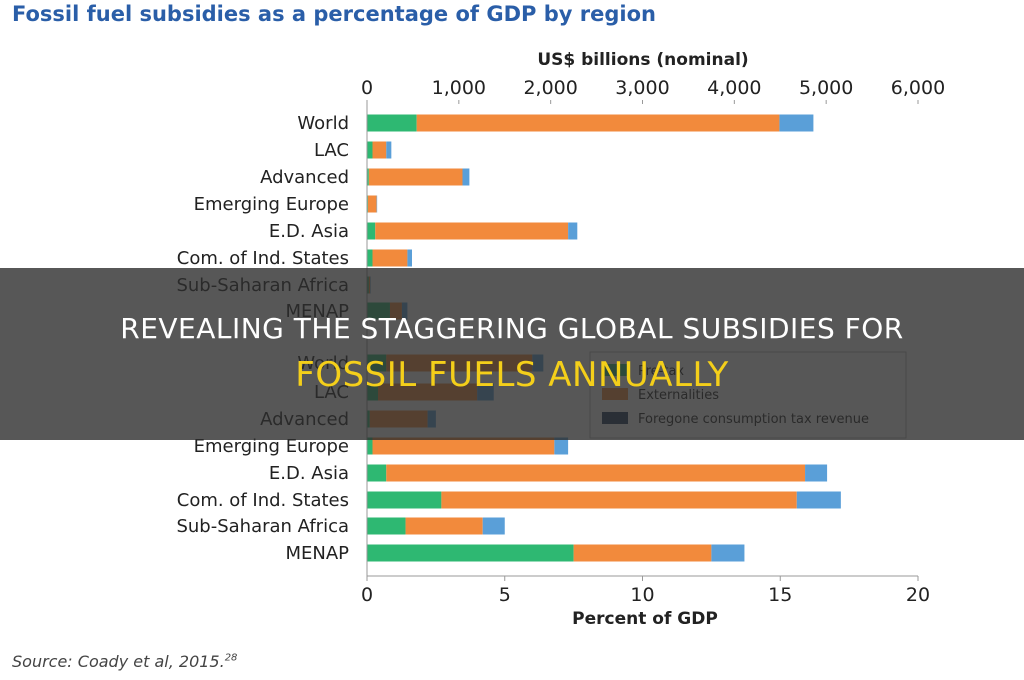  Describe the element at coordinates (231, 658) in the screenshot. I see `source-ref: 28` at that location.